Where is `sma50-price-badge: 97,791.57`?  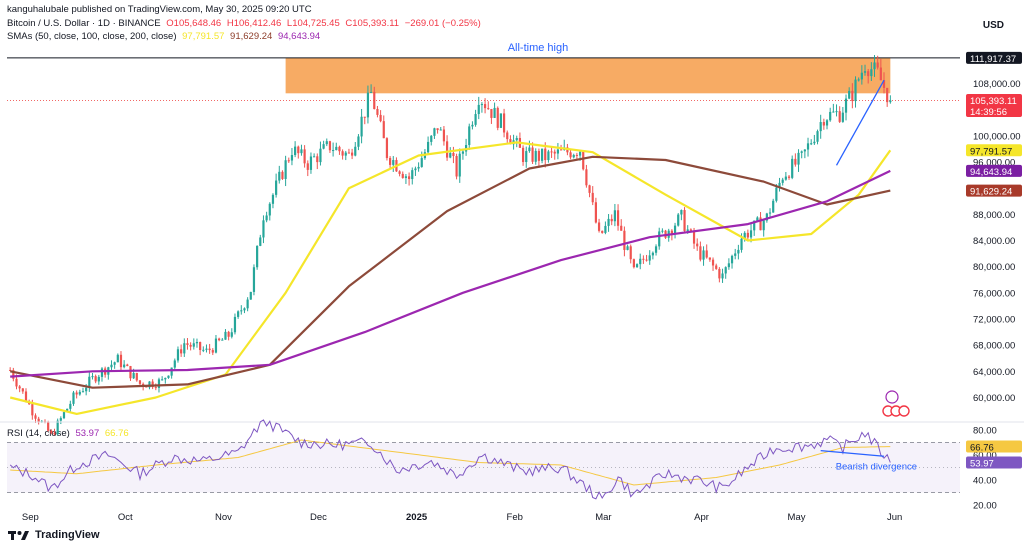
sma50-price-badge: 97,791.57 is located at coordinates (994, 150).